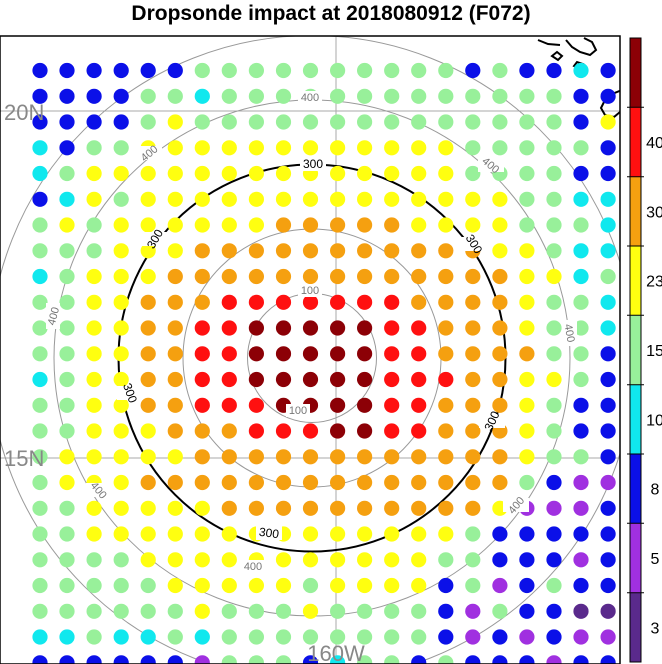  What do you see at coordinates (336, 652) in the screenshot?
I see `lon-label-160w: 160W` at bounding box center [336, 652].